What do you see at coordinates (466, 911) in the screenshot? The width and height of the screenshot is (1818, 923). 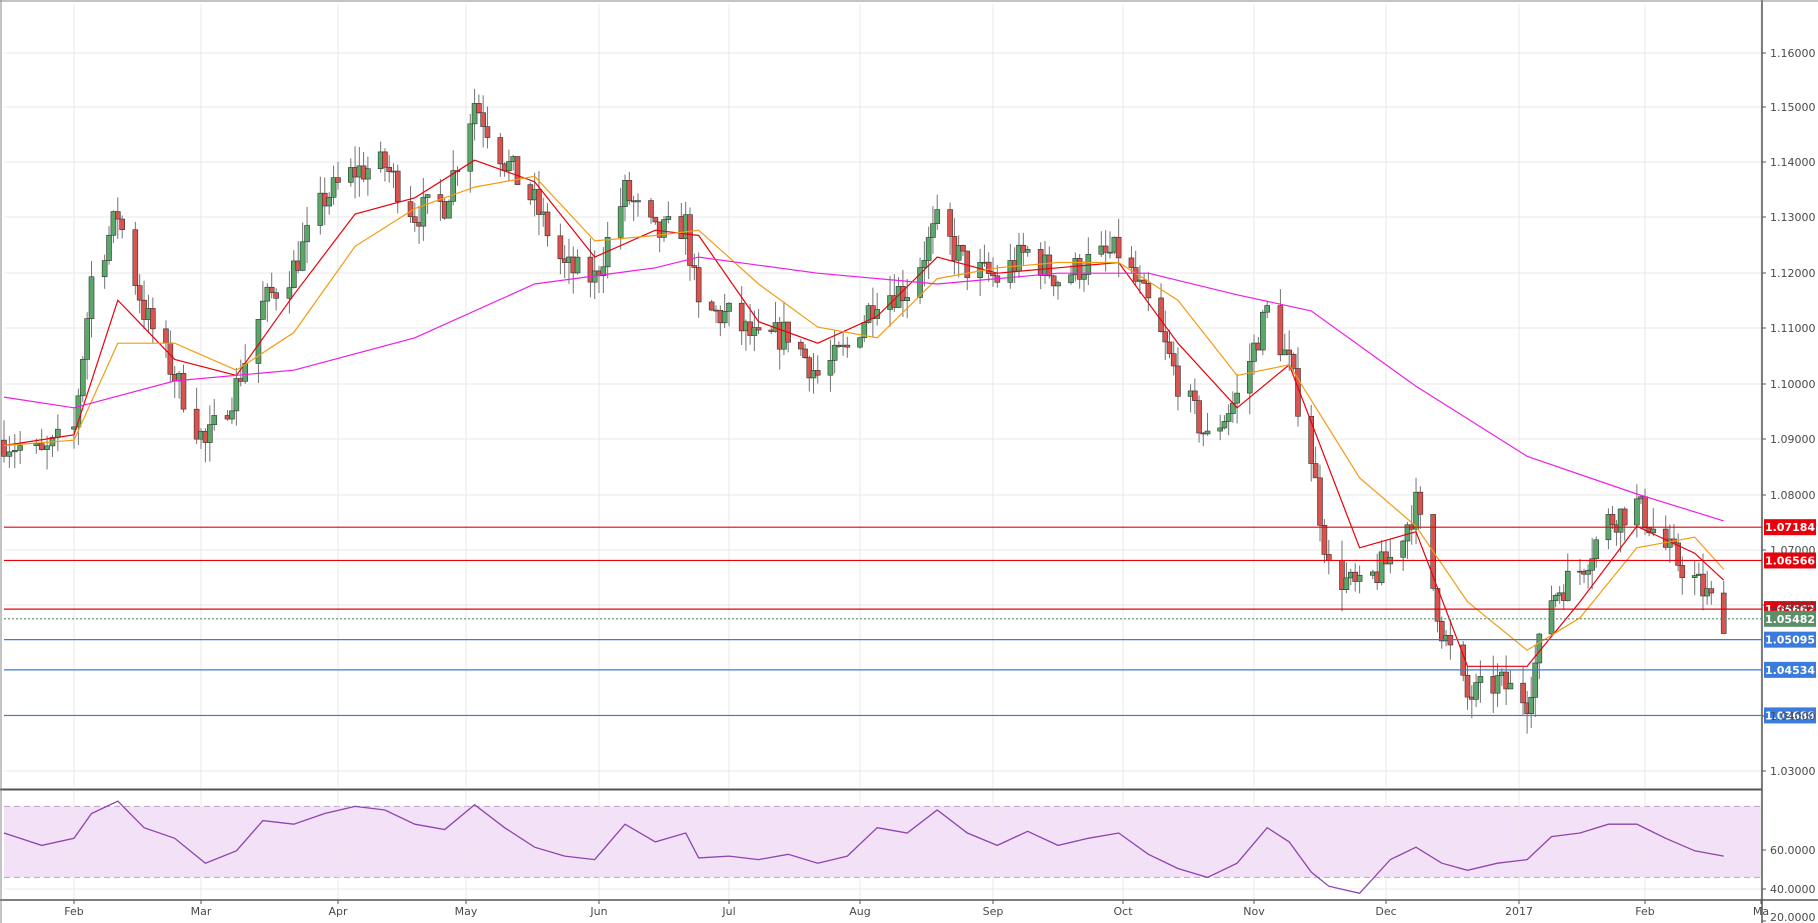 I see `time-tick-label: May` at bounding box center [466, 911].